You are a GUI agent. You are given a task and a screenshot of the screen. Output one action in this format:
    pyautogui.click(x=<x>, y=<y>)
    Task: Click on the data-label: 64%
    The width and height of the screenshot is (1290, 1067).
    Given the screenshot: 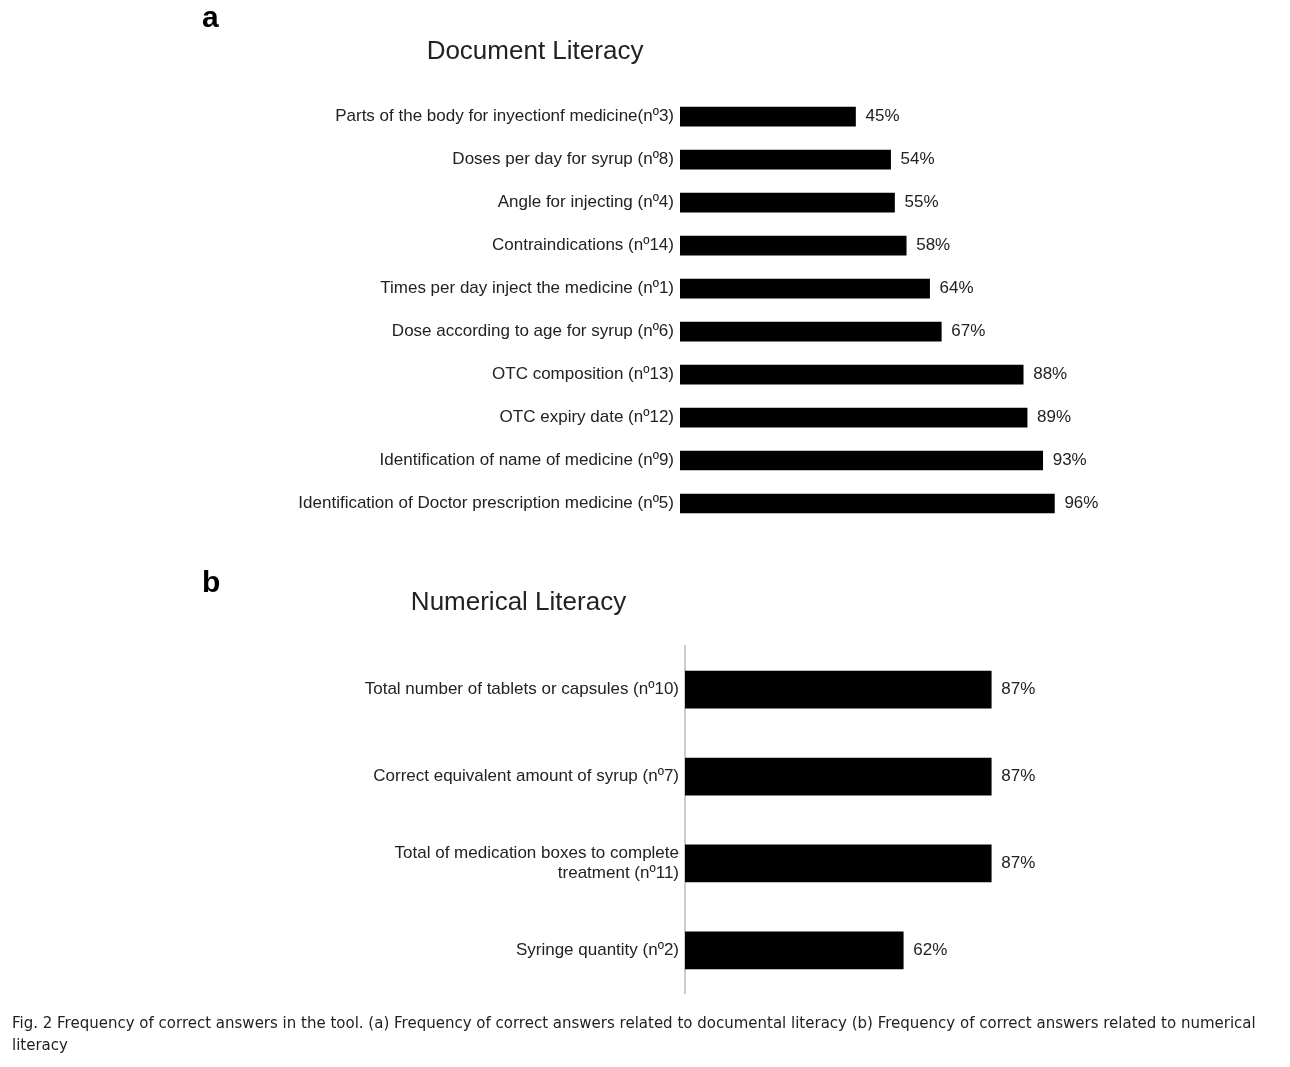 What is the action you would take?
    pyautogui.click(x=956, y=288)
    